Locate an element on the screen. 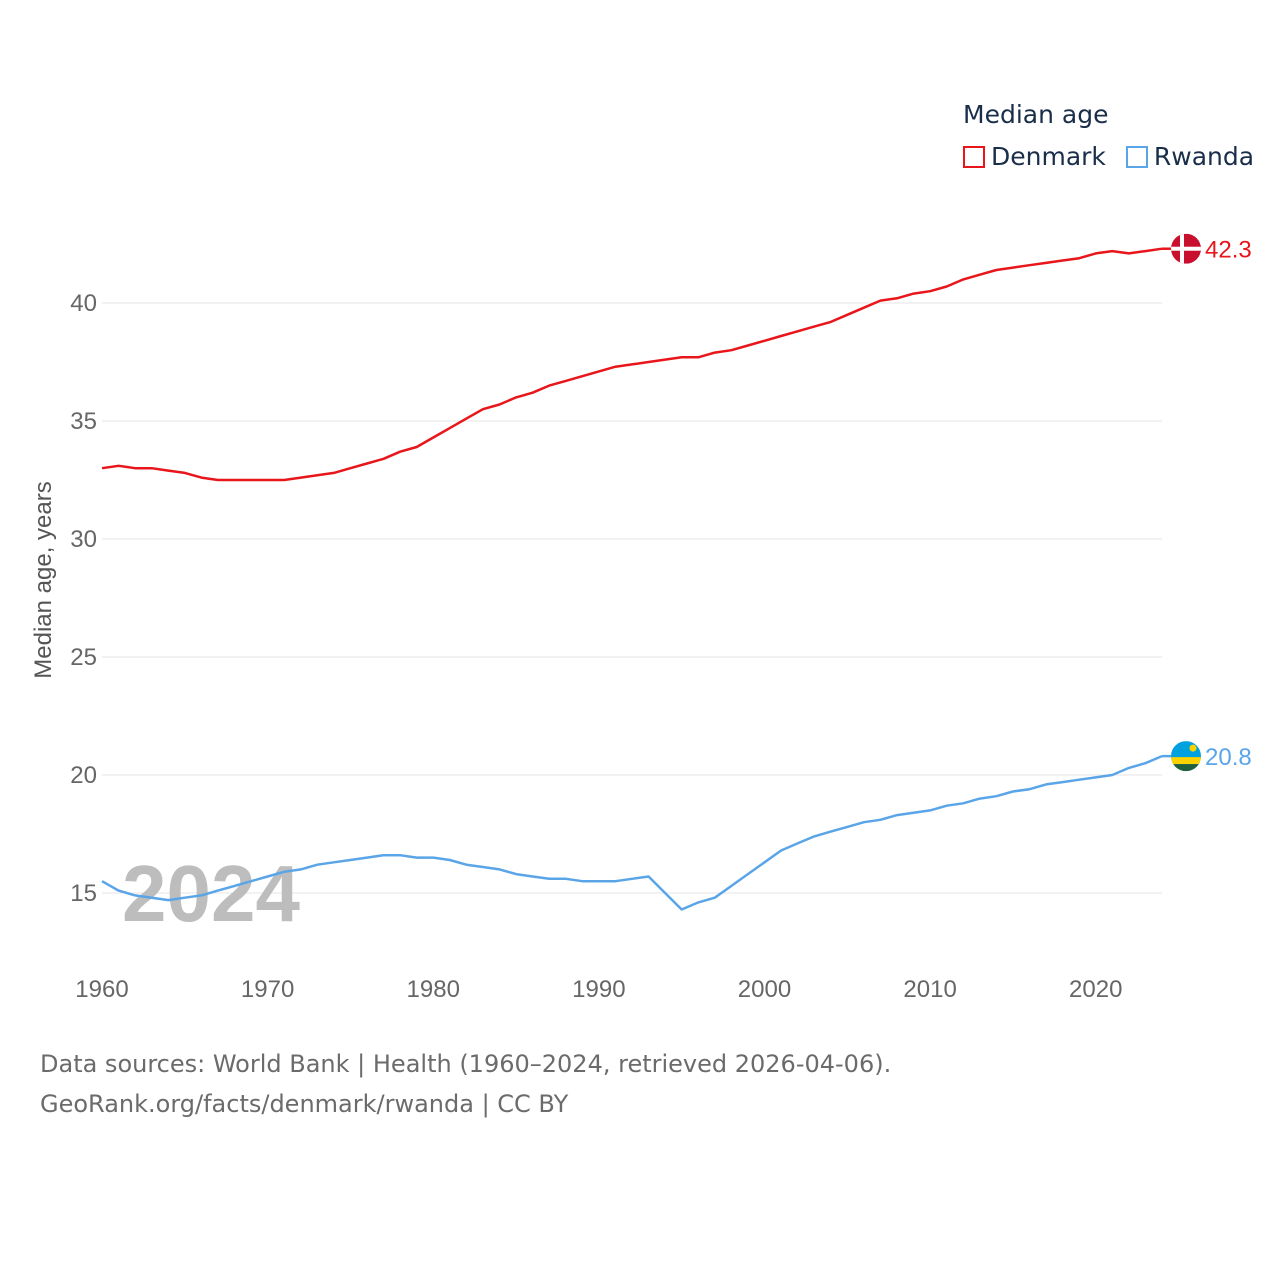 This screenshot has width=1280, height=1280. denmark-flag-icon is located at coordinates (1186, 248).